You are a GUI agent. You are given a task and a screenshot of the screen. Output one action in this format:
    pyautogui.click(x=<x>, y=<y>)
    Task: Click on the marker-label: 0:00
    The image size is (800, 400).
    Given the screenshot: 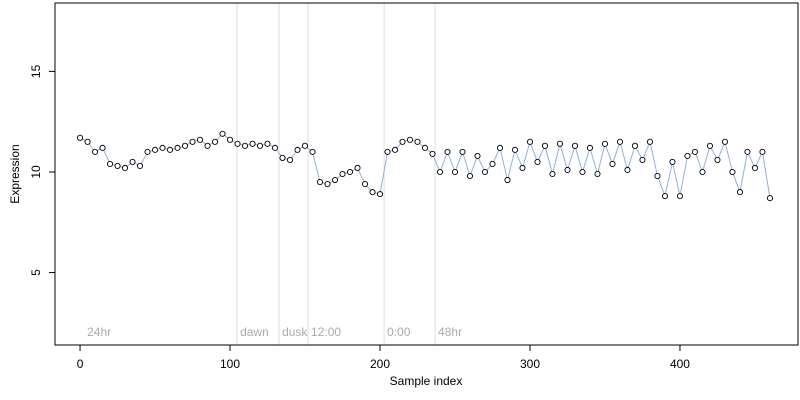 What is the action you would take?
    pyautogui.click(x=399, y=332)
    